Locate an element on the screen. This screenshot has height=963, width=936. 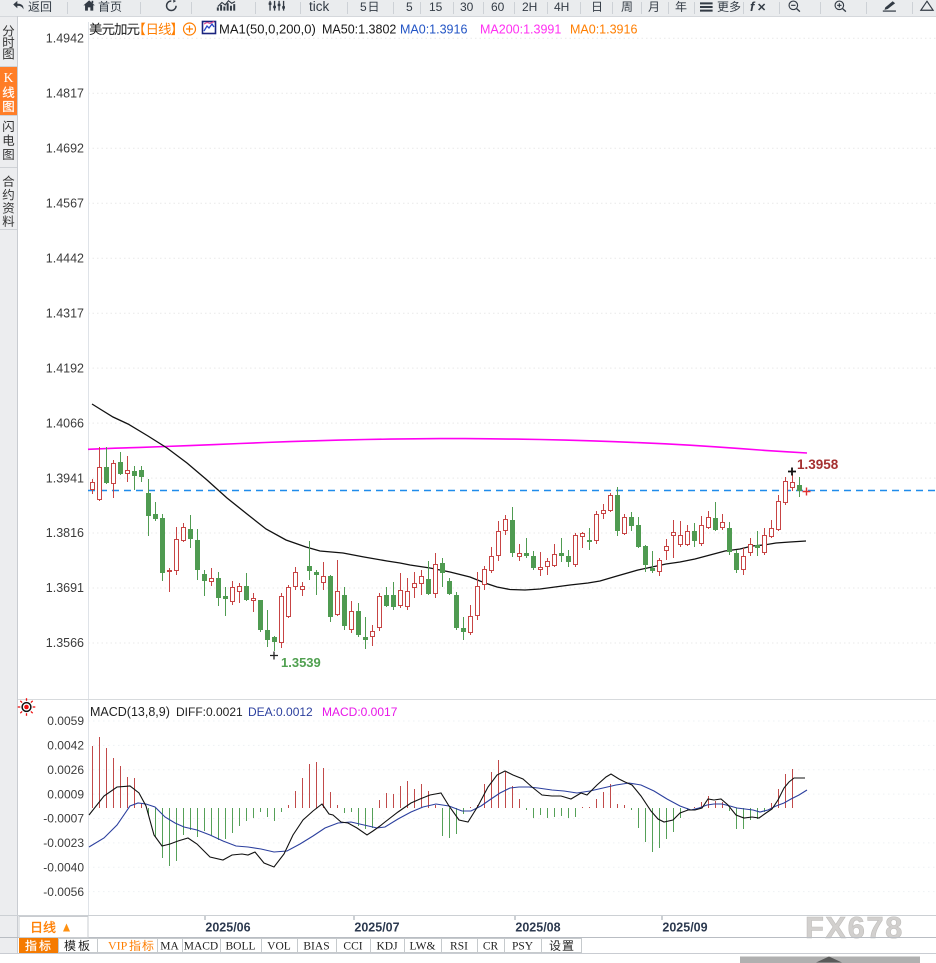
svg-text: -0.0007 is located at coordinates (63, 819).